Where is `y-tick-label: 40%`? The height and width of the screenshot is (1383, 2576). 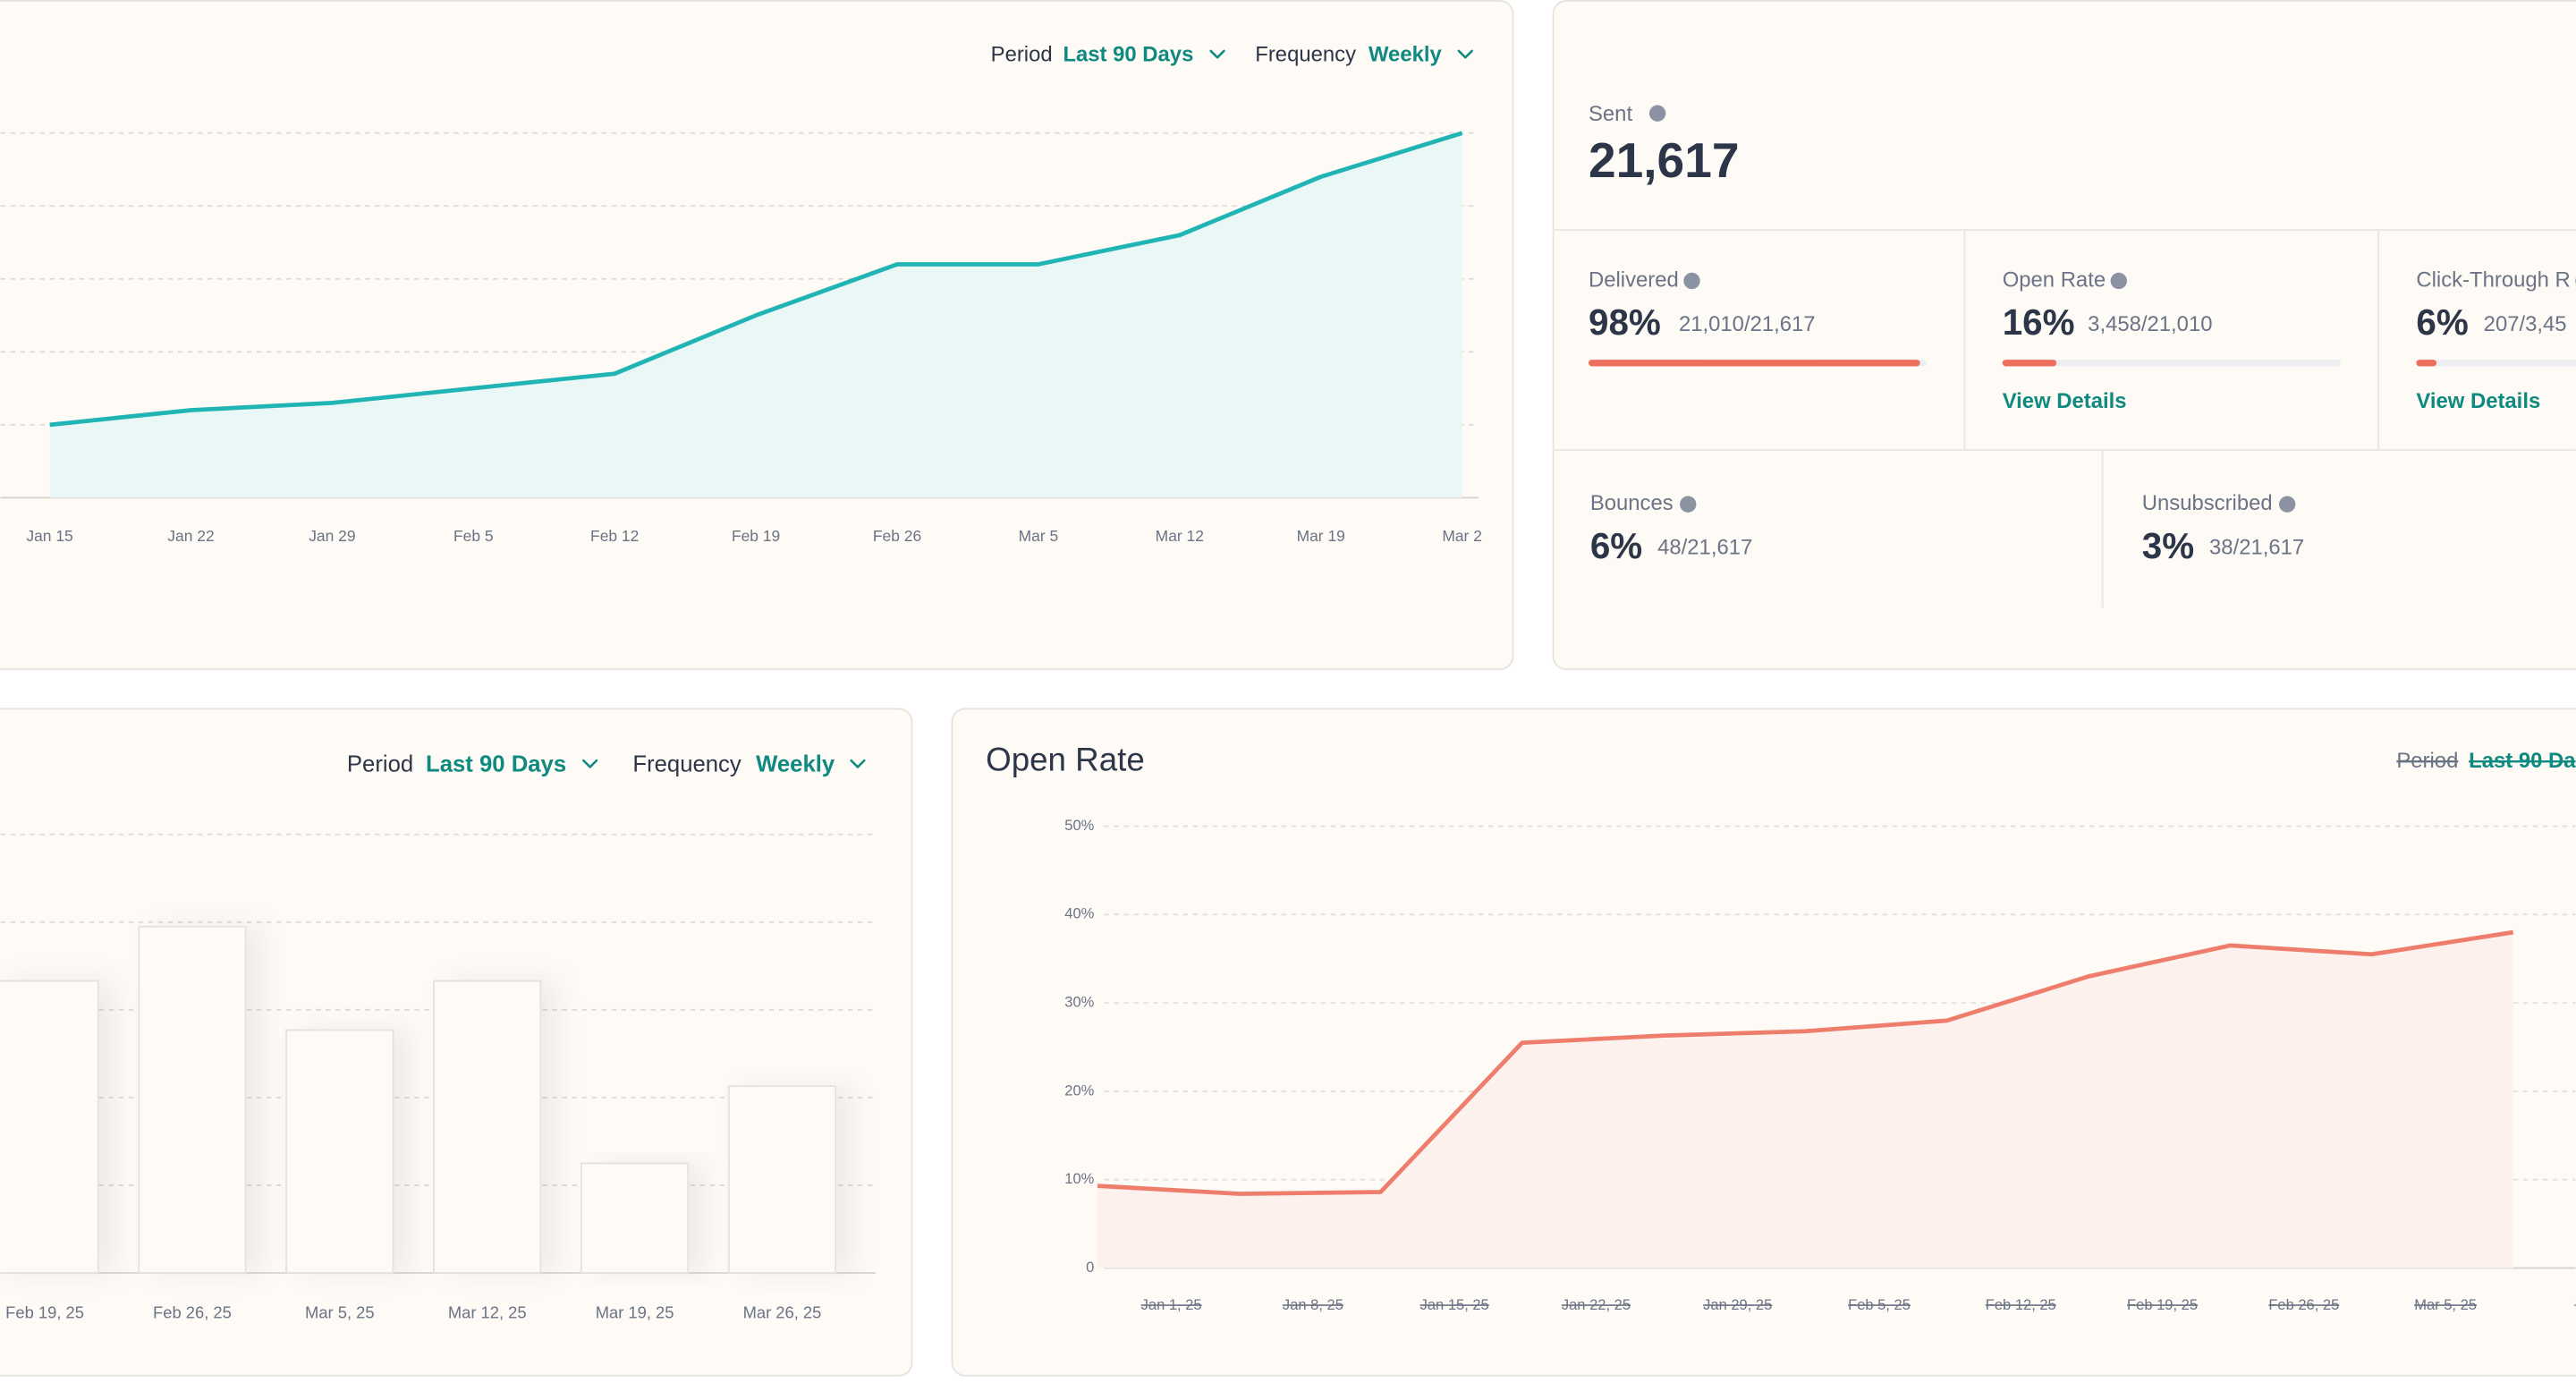 y-tick-label: 40% is located at coordinates (1079, 914).